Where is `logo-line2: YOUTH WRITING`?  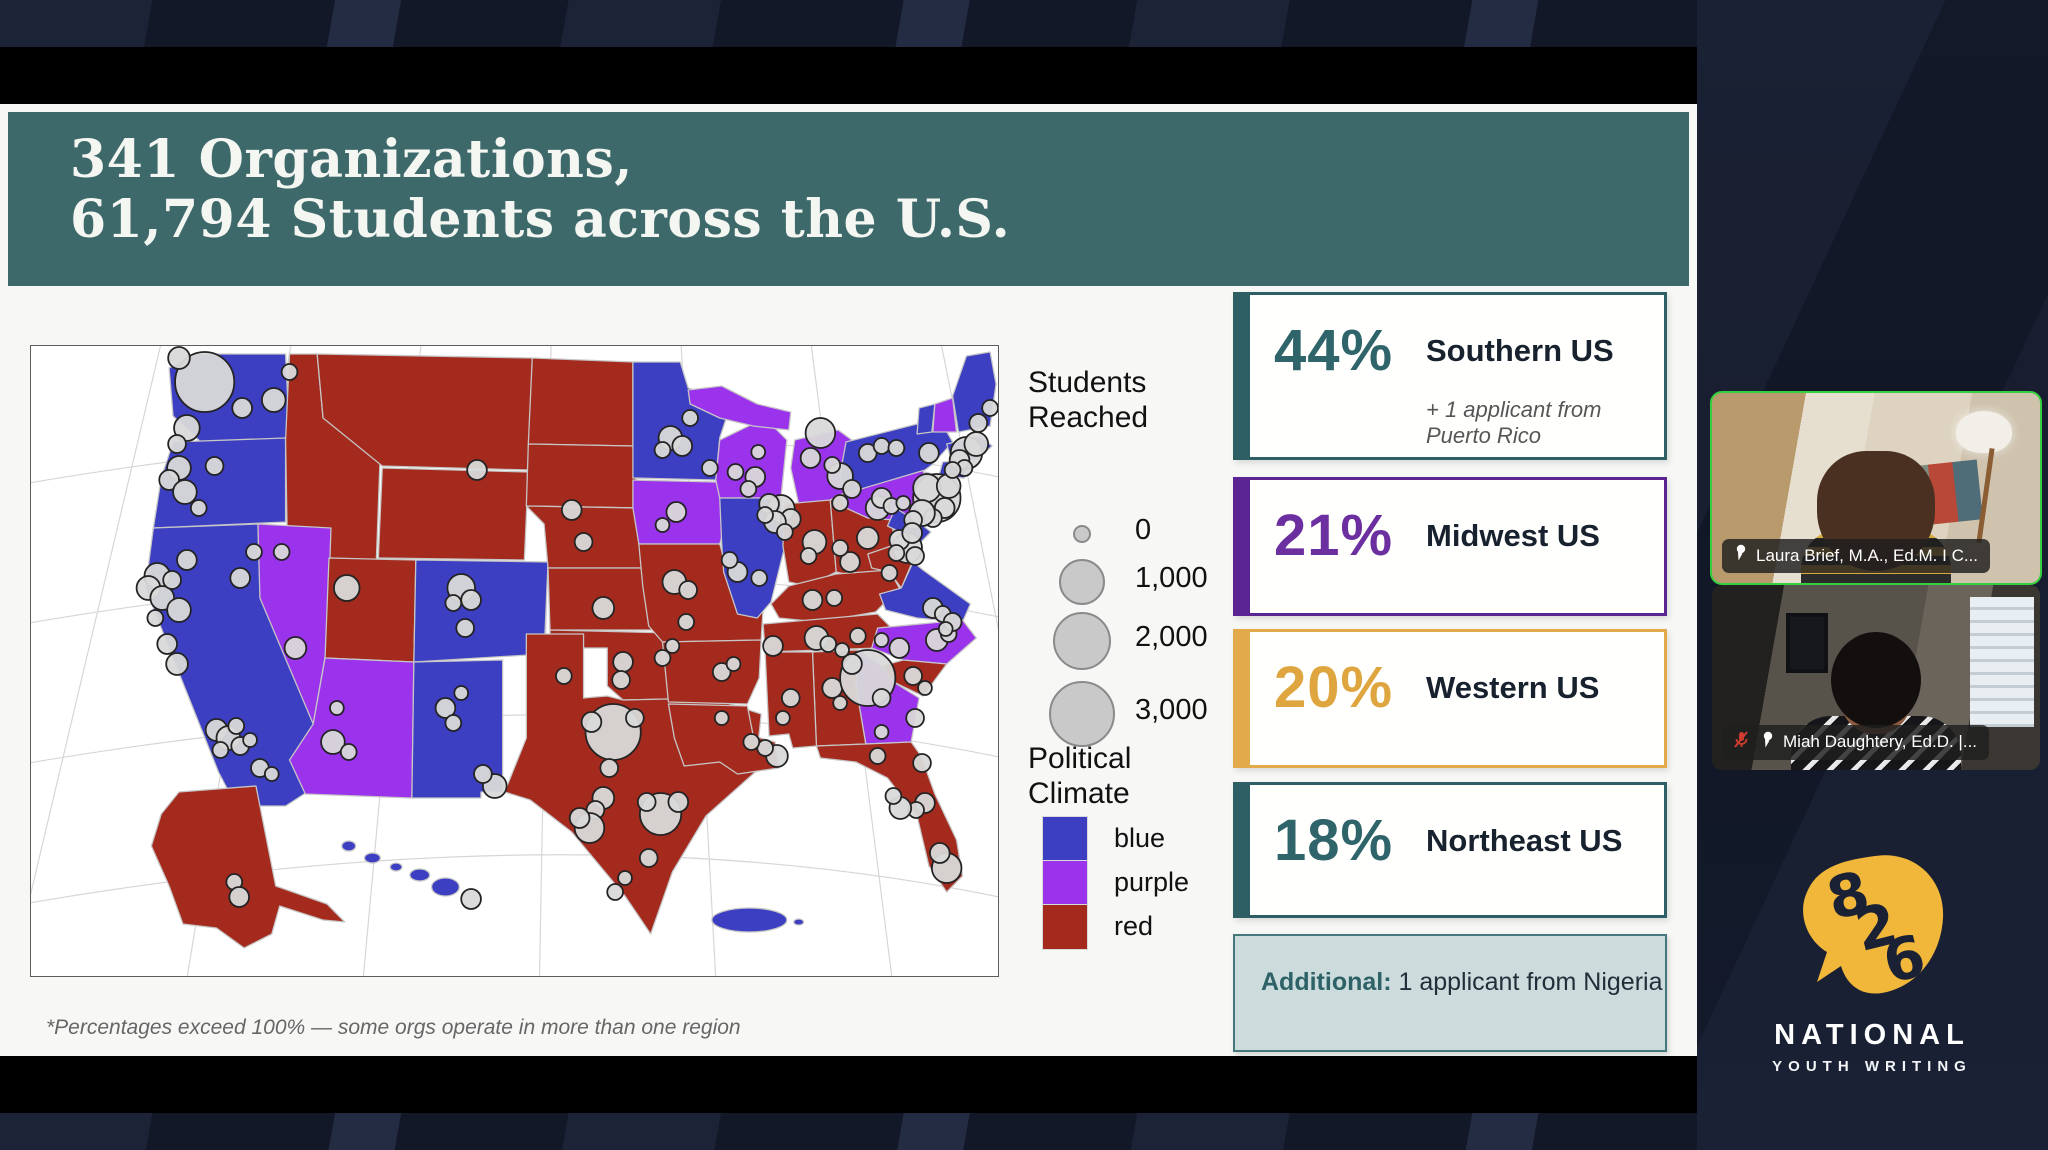 logo-line2: YOUTH WRITING is located at coordinates (1872, 1066).